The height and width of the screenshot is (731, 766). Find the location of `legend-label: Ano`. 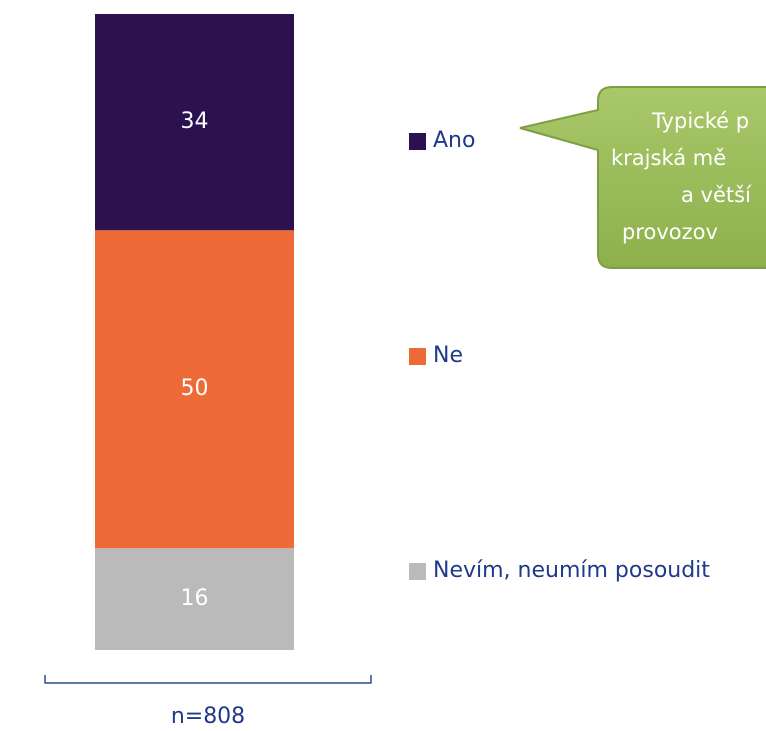

legend-label: Ano is located at coordinates (454, 140).